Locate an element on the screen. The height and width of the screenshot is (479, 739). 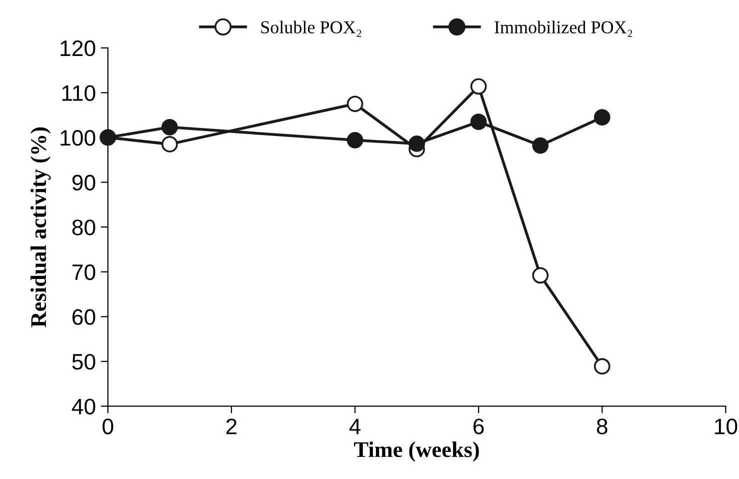
y-tick-label: 40 is located at coordinates (84, 406).